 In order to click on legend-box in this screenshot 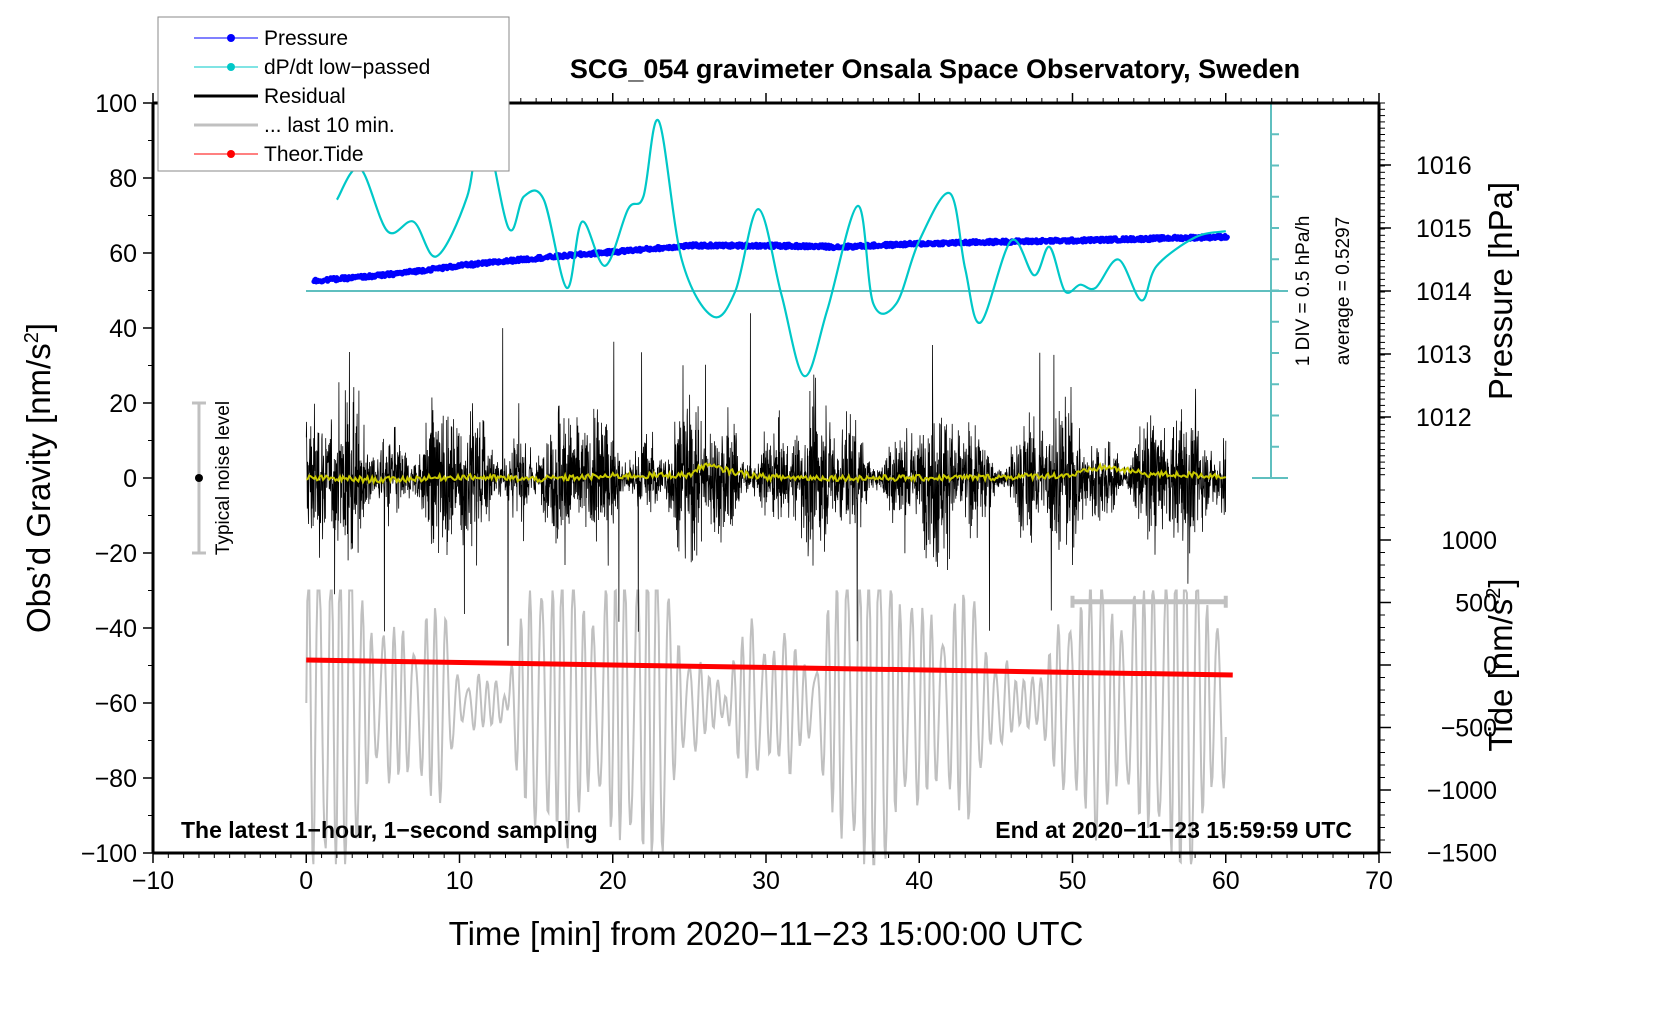, I will do `click(333, 94)`.